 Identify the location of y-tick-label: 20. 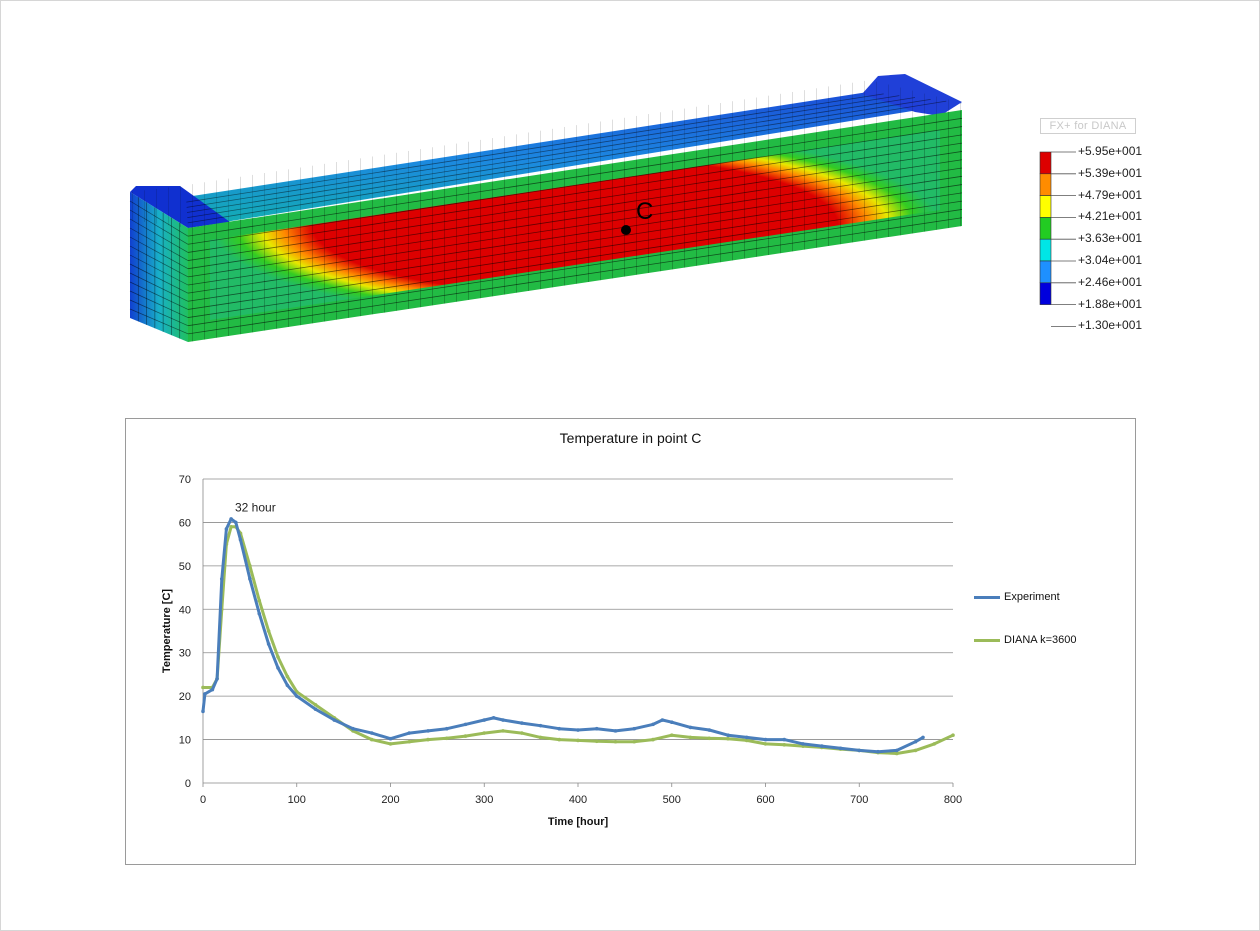
(185, 697).